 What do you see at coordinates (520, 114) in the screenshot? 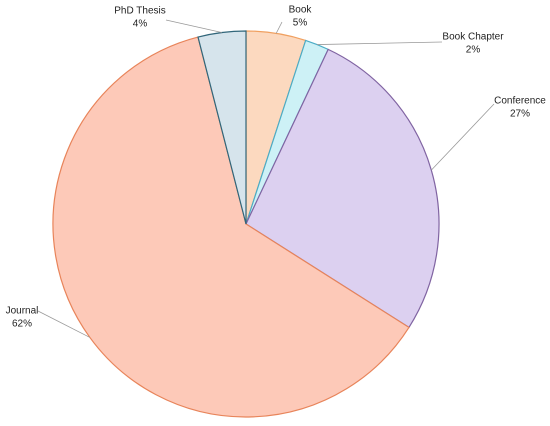
I see `slice-value-label: 27%` at bounding box center [520, 114].